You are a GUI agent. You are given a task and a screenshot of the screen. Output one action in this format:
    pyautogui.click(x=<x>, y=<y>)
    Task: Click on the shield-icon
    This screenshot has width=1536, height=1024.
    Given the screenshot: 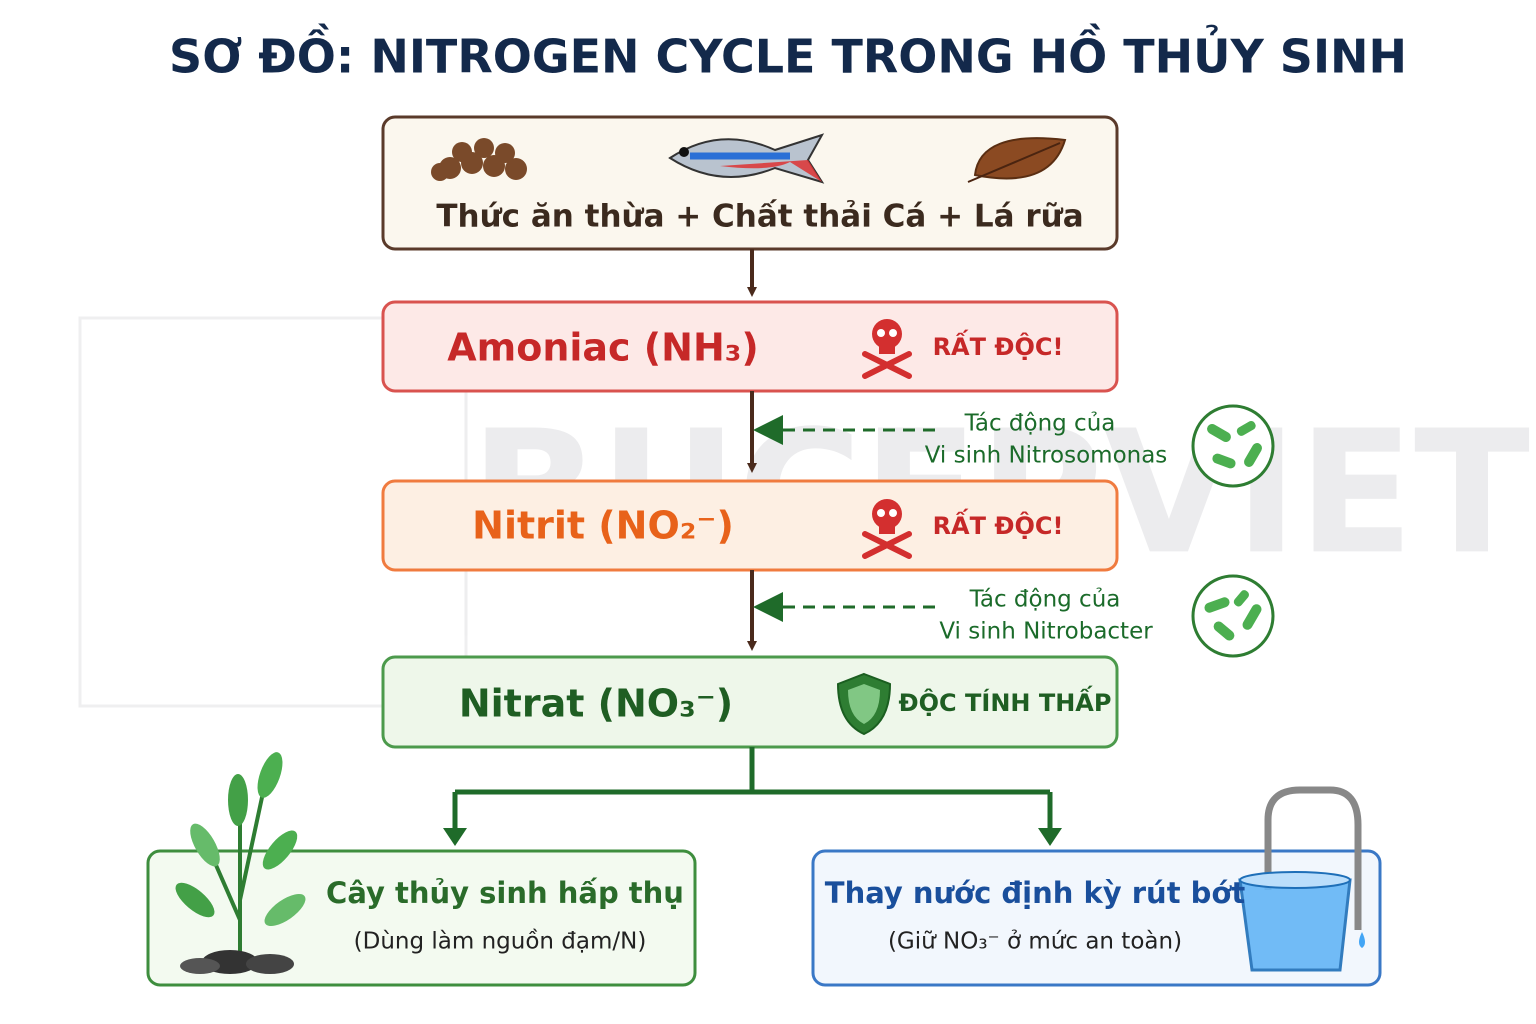 What is the action you would take?
    pyautogui.click(x=864, y=704)
    